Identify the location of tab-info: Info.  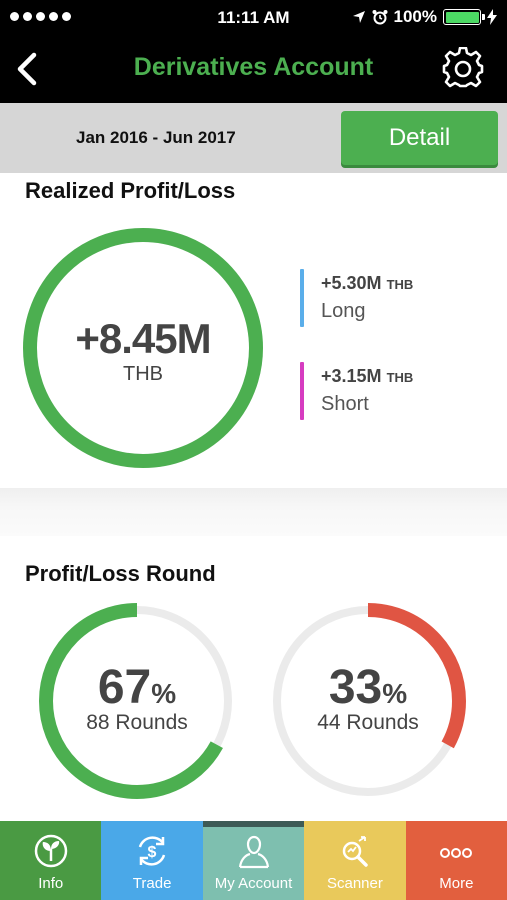
(51, 860).